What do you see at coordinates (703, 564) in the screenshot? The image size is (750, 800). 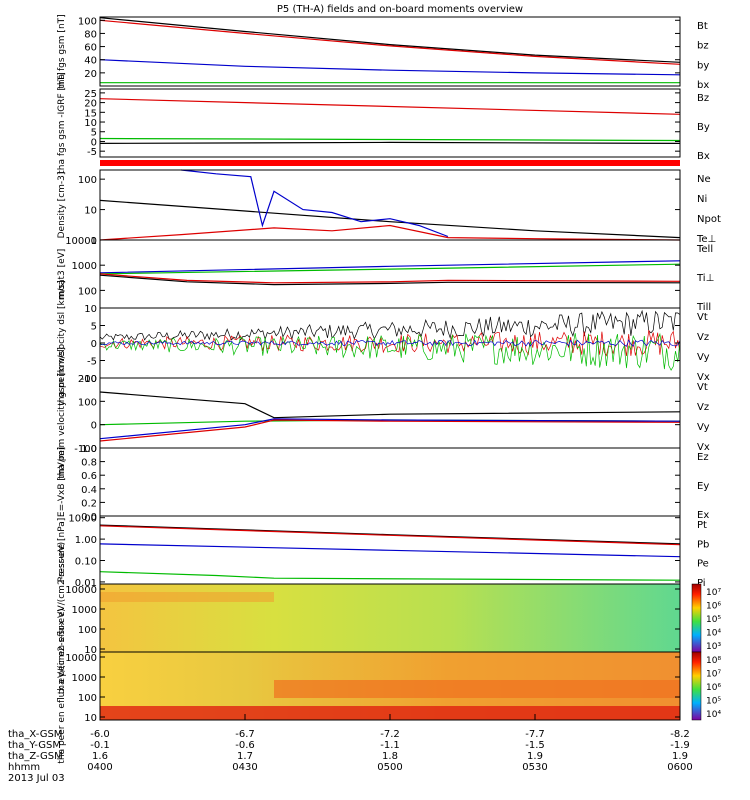 I see `legend-entry: Pe` at bounding box center [703, 564].